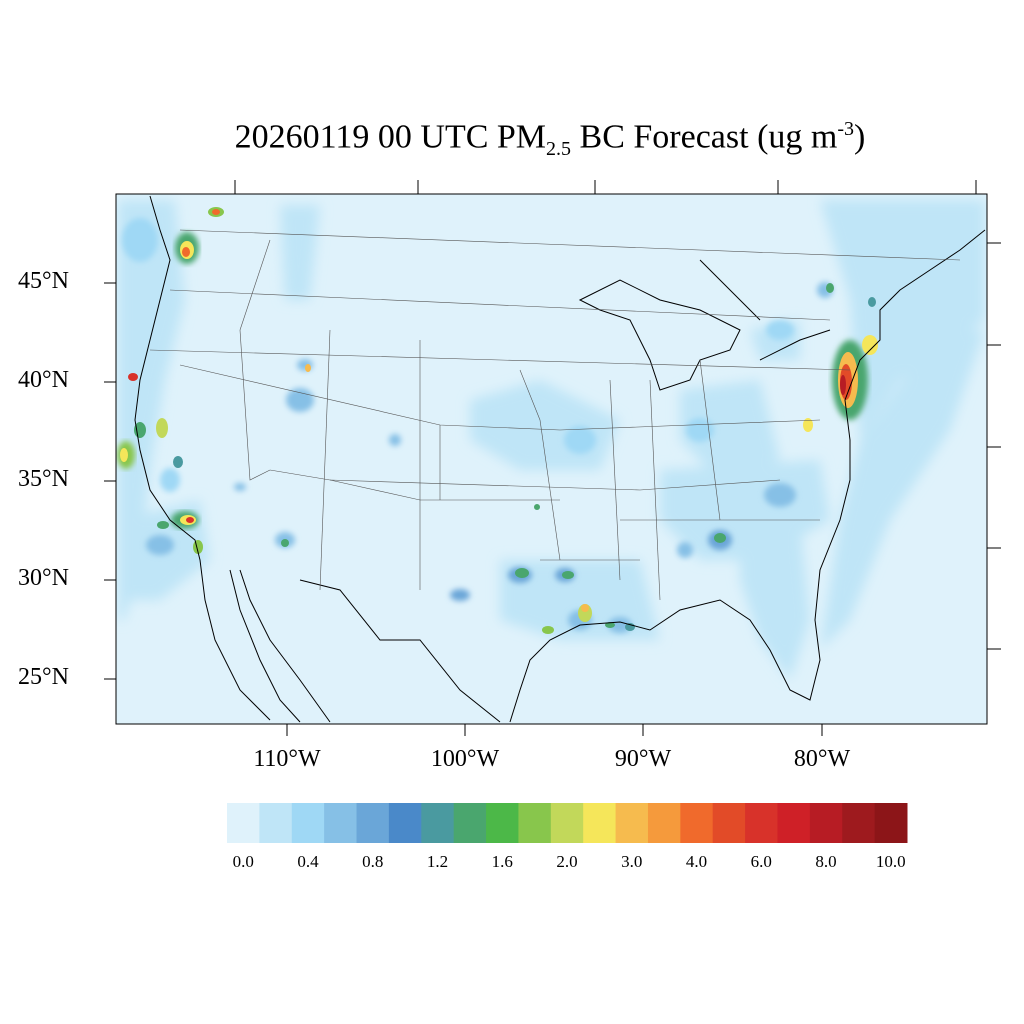  Describe the element at coordinates (465, 759) in the screenshot. I see `lon-label-100: 100°W` at that location.